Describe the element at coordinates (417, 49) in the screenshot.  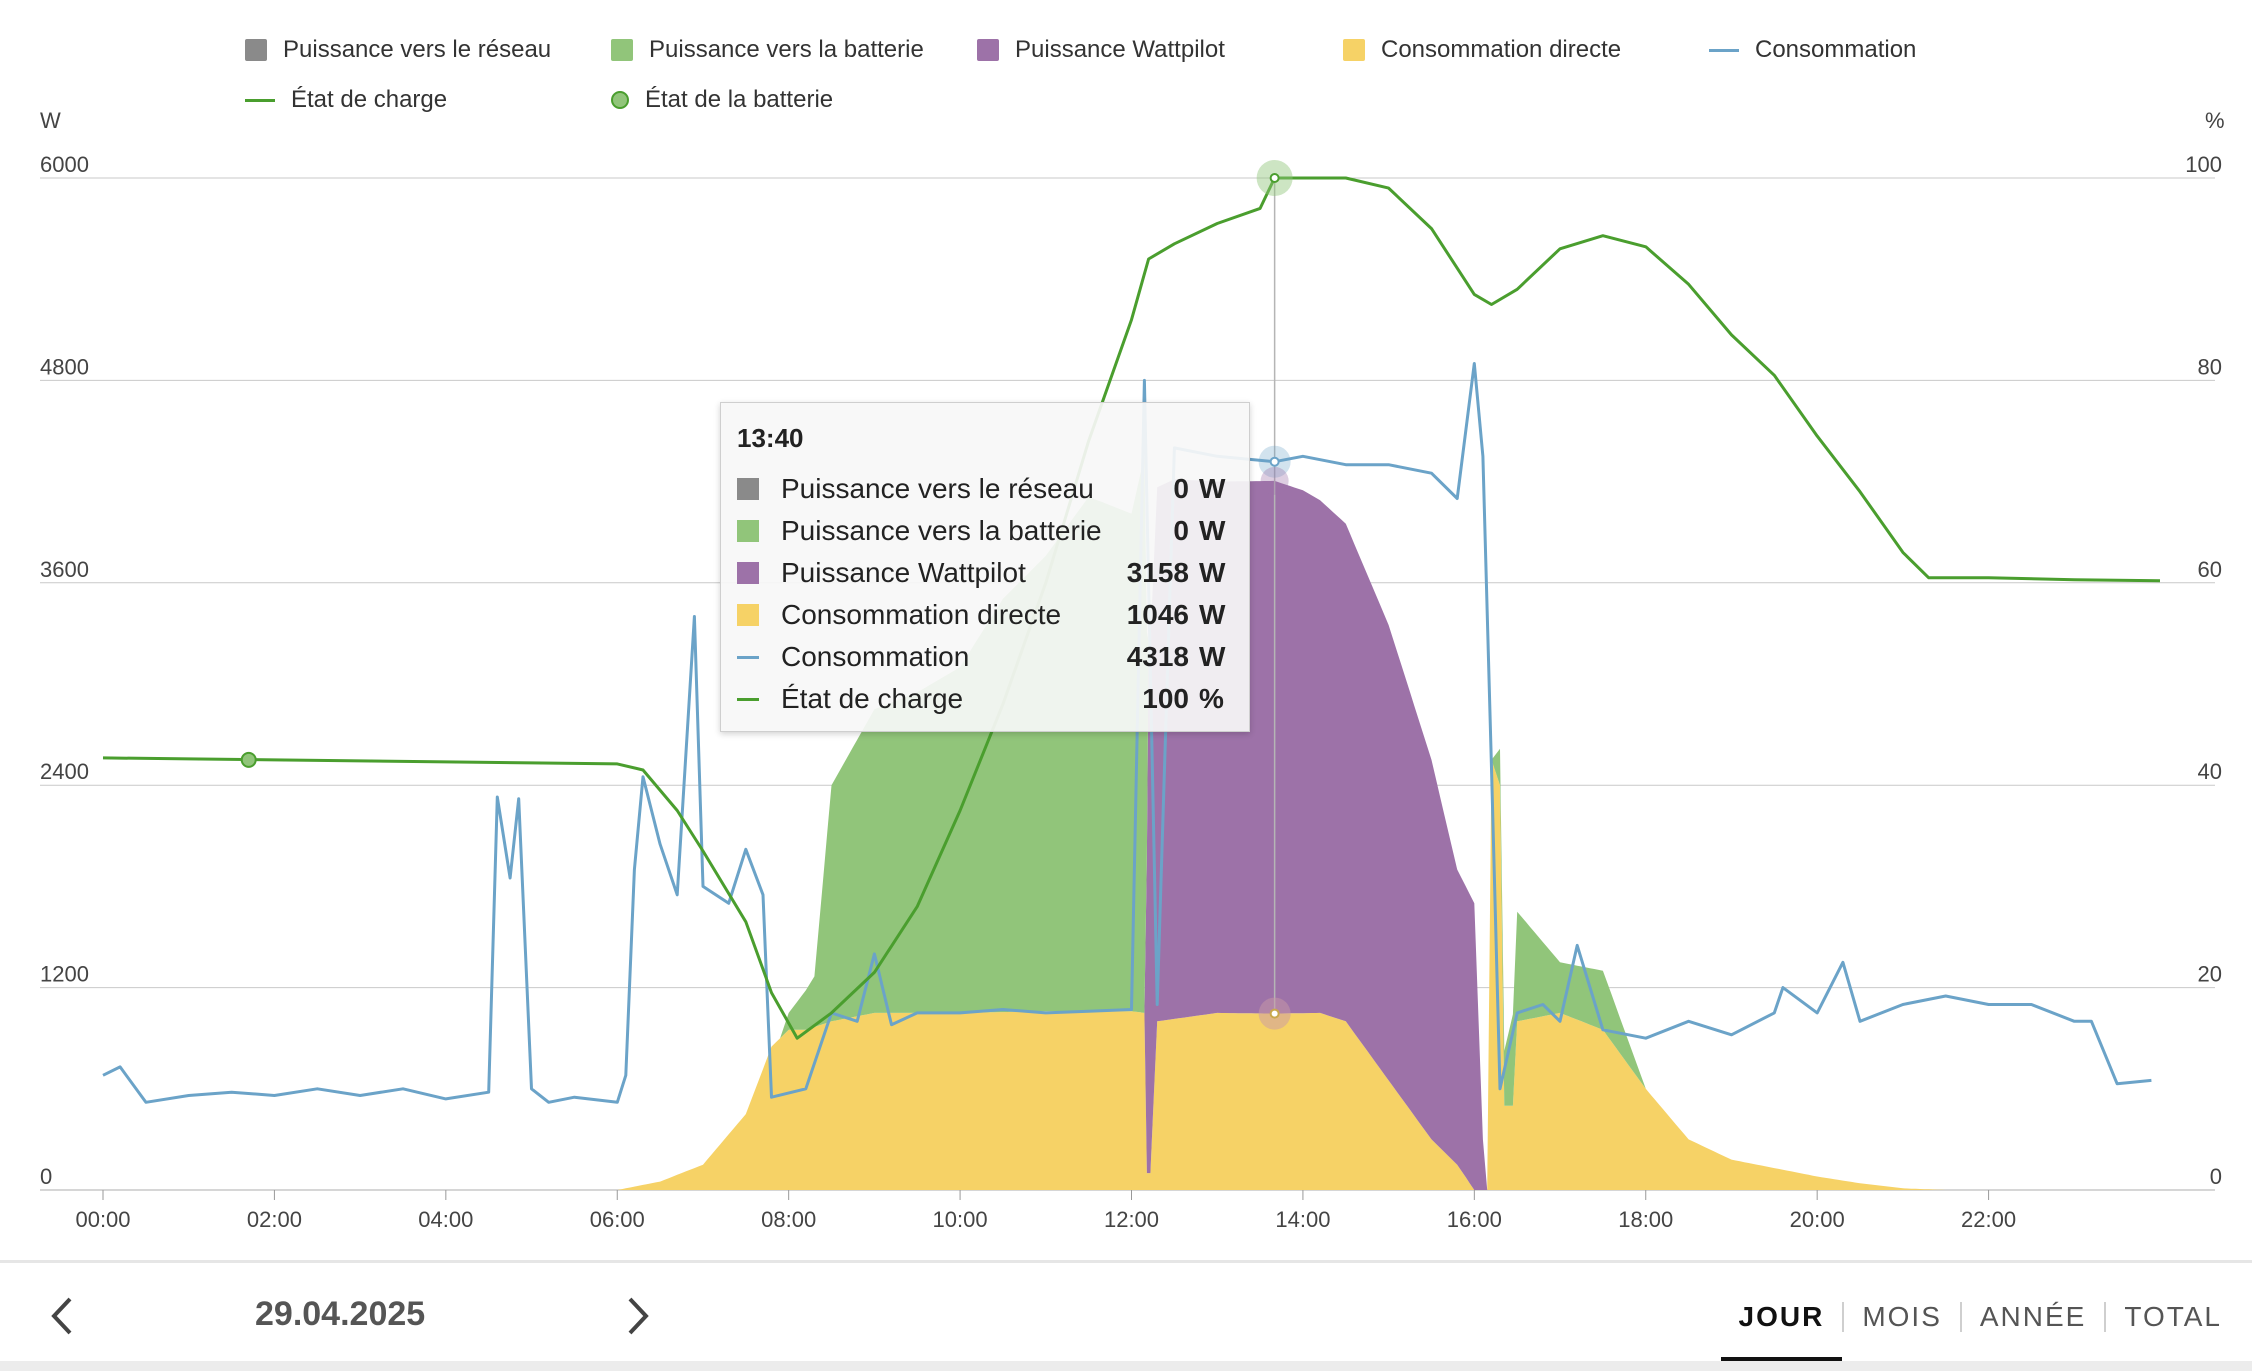
I see `legend-label: Puissance vers le réseau` at that location.